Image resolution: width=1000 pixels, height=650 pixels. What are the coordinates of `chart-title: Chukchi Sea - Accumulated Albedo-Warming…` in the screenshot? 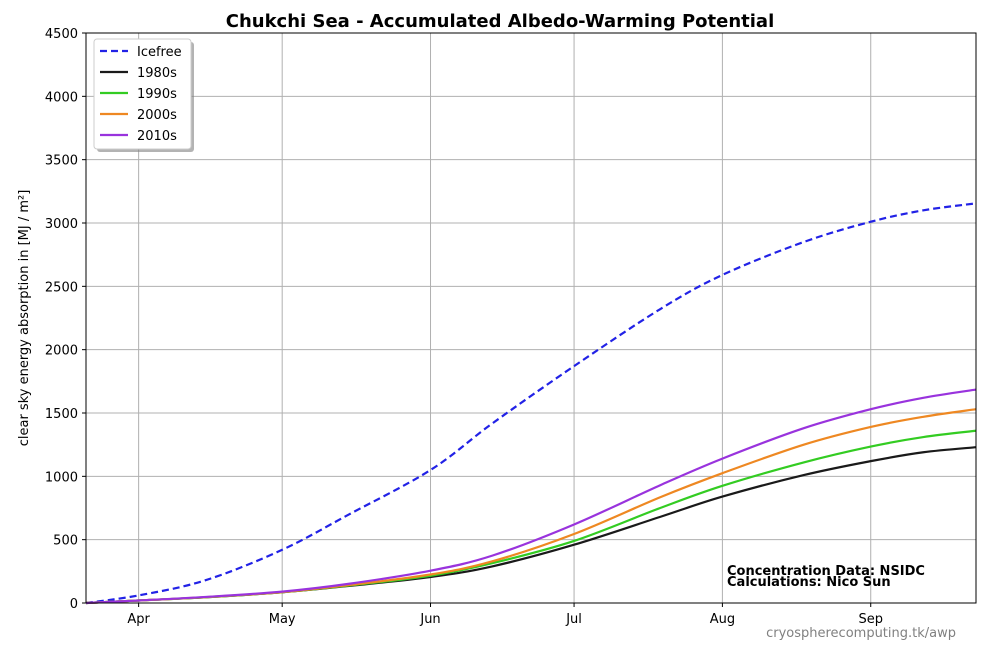 It's located at (500, 21).